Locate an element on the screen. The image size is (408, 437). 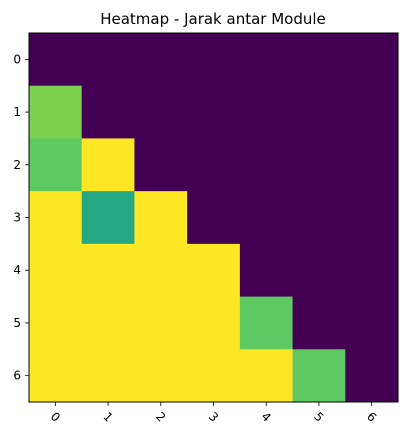
heatmap-cell-r6-c1 is located at coordinates (108, 376).